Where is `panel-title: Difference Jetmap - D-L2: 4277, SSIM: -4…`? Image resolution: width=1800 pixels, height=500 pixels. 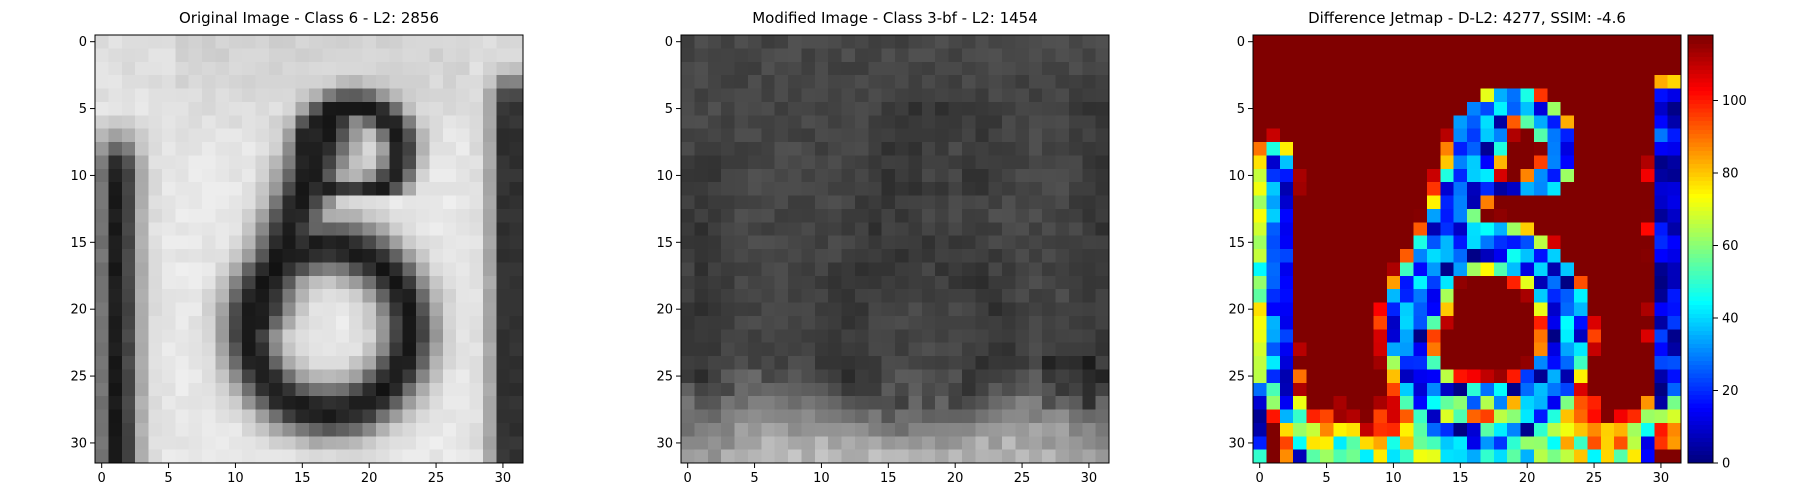
panel-title: Difference Jetmap - D-L2: 4277, SSIM: -4… is located at coordinates (1467, 18).